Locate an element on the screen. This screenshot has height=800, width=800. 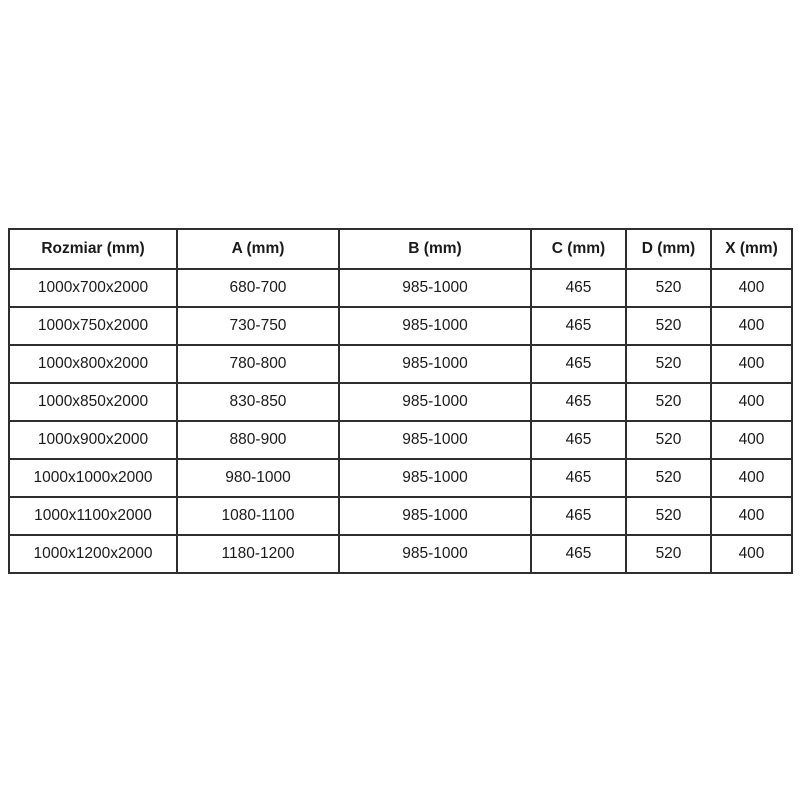
table-cell: 1000x1000x2000 is located at coordinates (93, 478).